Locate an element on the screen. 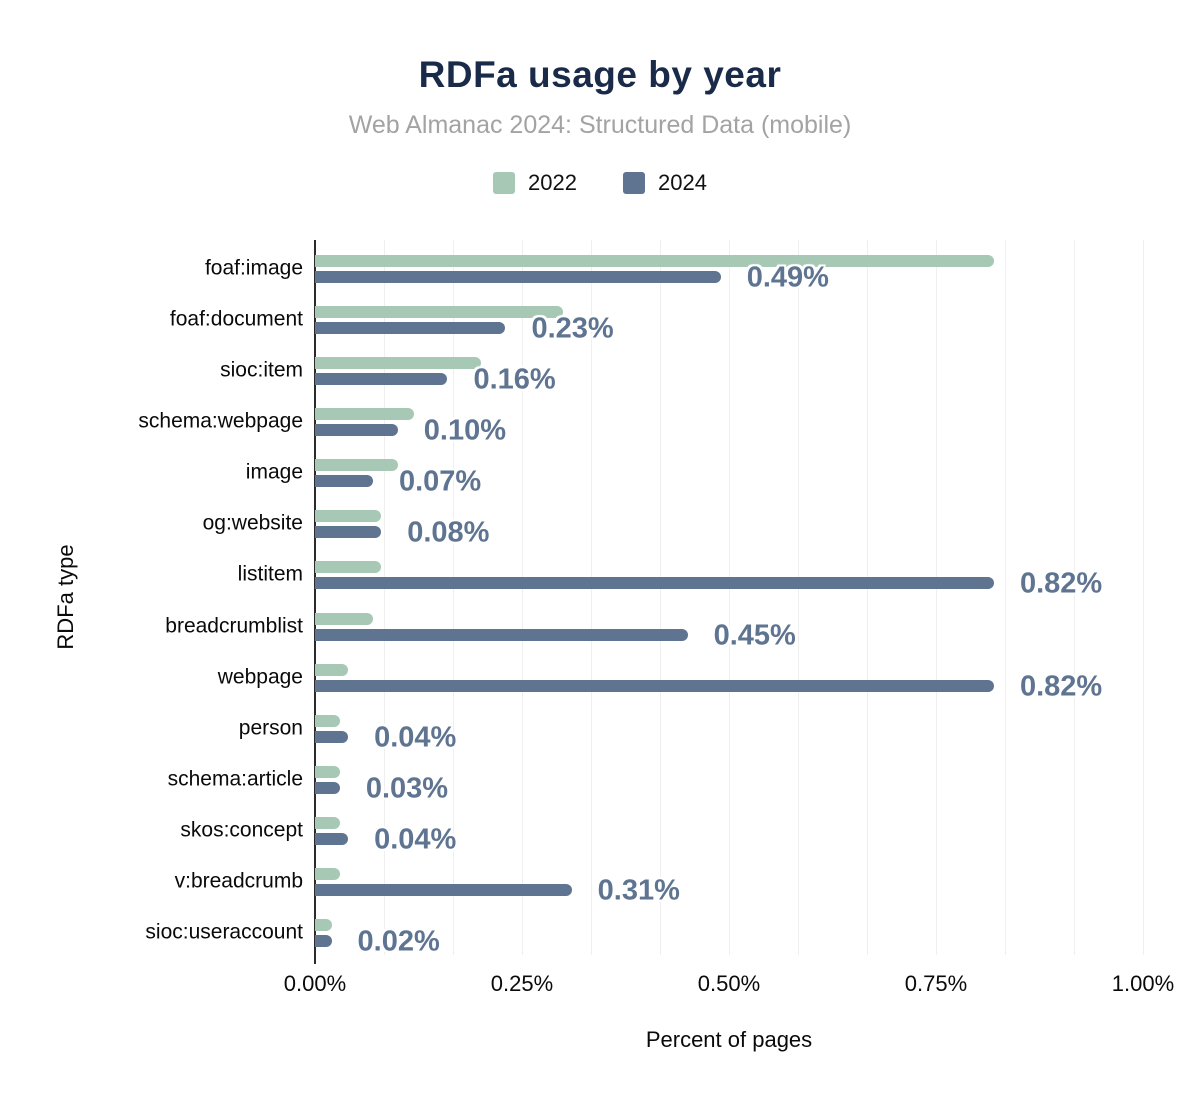 This screenshot has width=1200, height=1110. x-tick-label: 0.50% is located at coordinates (729, 983).